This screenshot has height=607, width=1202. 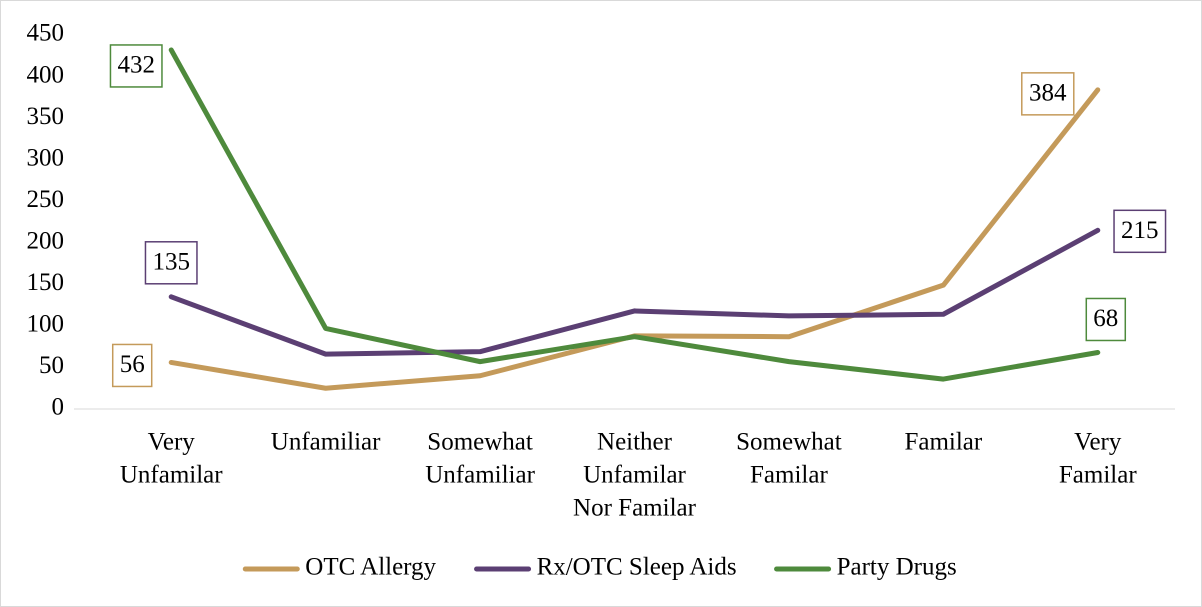 What do you see at coordinates (46, 116) in the screenshot?
I see `y-tick-label: 350` at bounding box center [46, 116].